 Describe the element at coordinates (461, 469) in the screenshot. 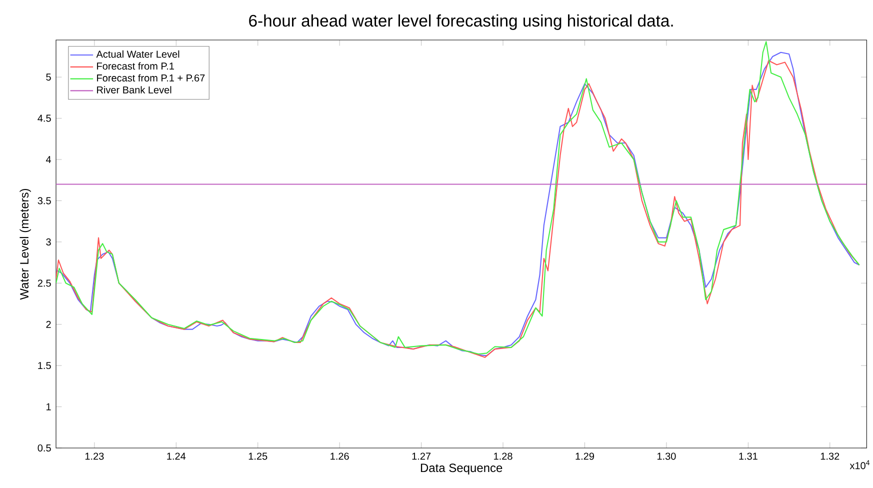

I see `x-axis-title: Data Sequence` at that location.